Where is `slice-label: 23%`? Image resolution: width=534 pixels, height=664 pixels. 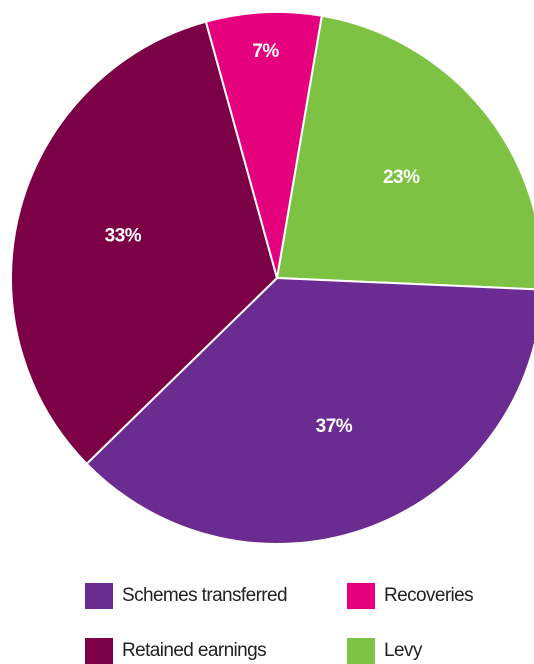
slice-label: 23% is located at coordinates (401, 177).